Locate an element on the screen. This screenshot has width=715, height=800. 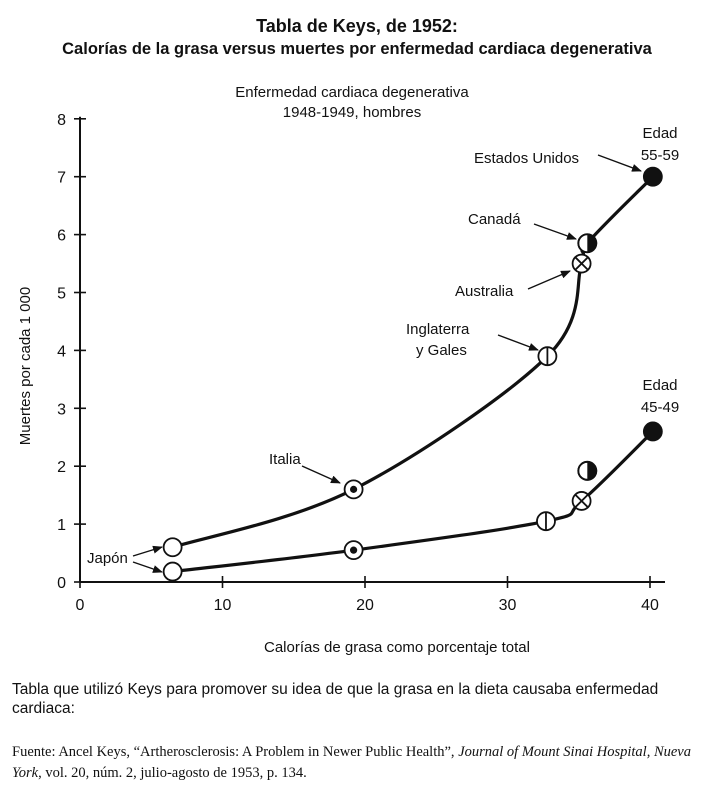
series-label-45-49-line1: Edad is located at coordinates (659, 385).